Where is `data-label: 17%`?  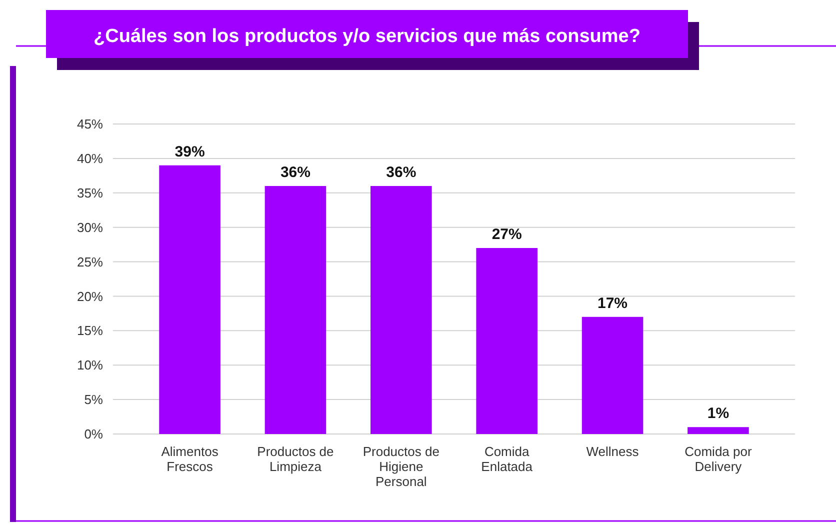
data-label: 17% is located at coordinates (613, 303).